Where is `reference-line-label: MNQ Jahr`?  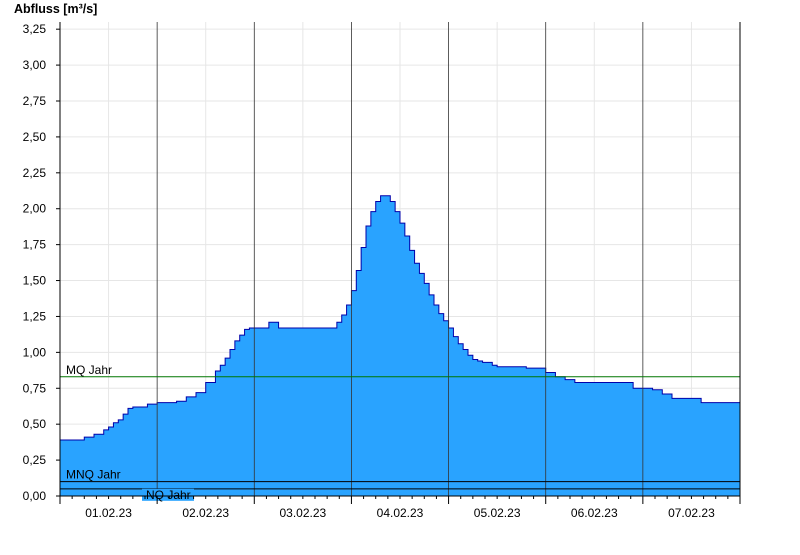 reference-line-label: MNQ Jahr is located at coordinates (93, 475).